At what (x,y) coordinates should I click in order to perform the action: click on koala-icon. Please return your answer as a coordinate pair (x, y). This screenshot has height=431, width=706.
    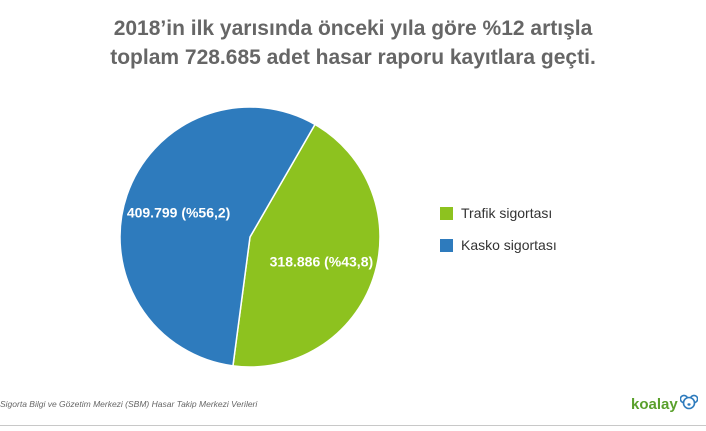
    Looking at the image, I should click on (689, 404).